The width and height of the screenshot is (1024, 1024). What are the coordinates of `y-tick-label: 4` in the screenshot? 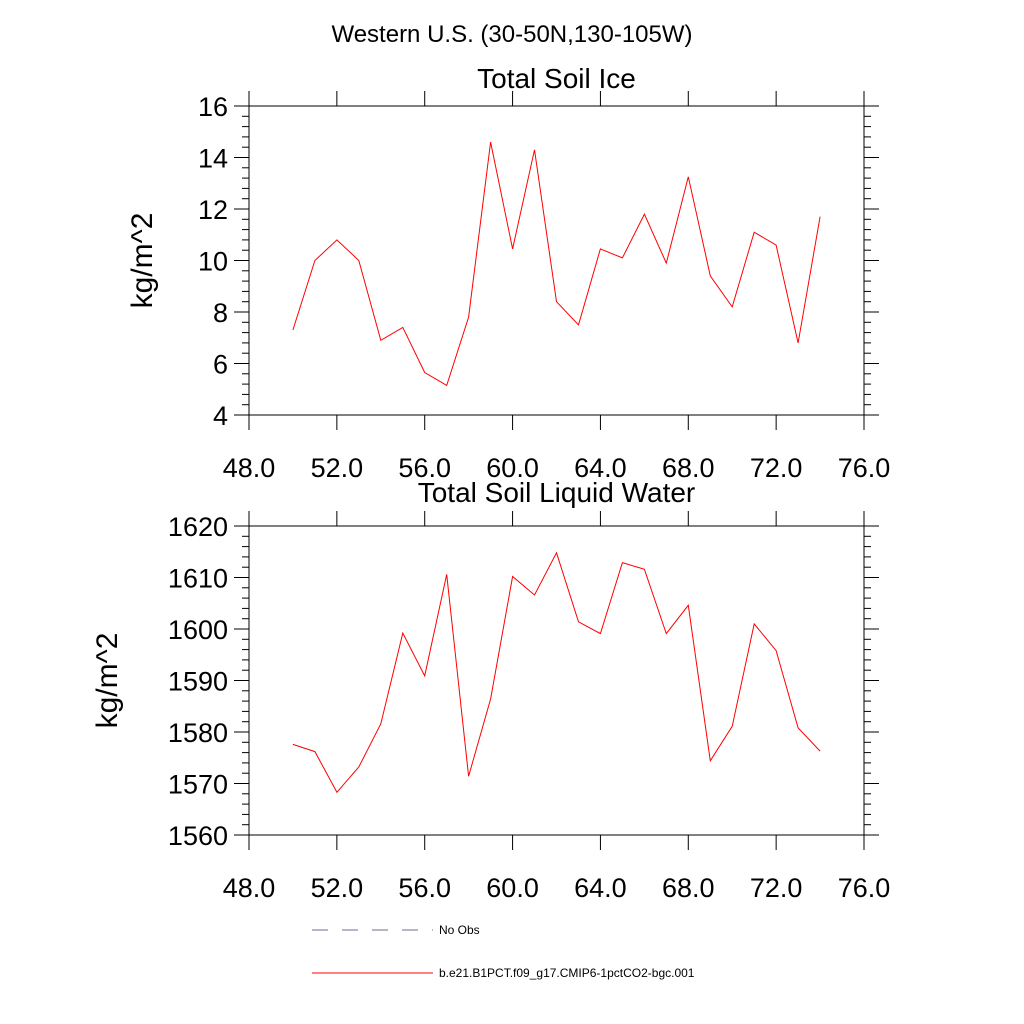 It's located at (220, 416).